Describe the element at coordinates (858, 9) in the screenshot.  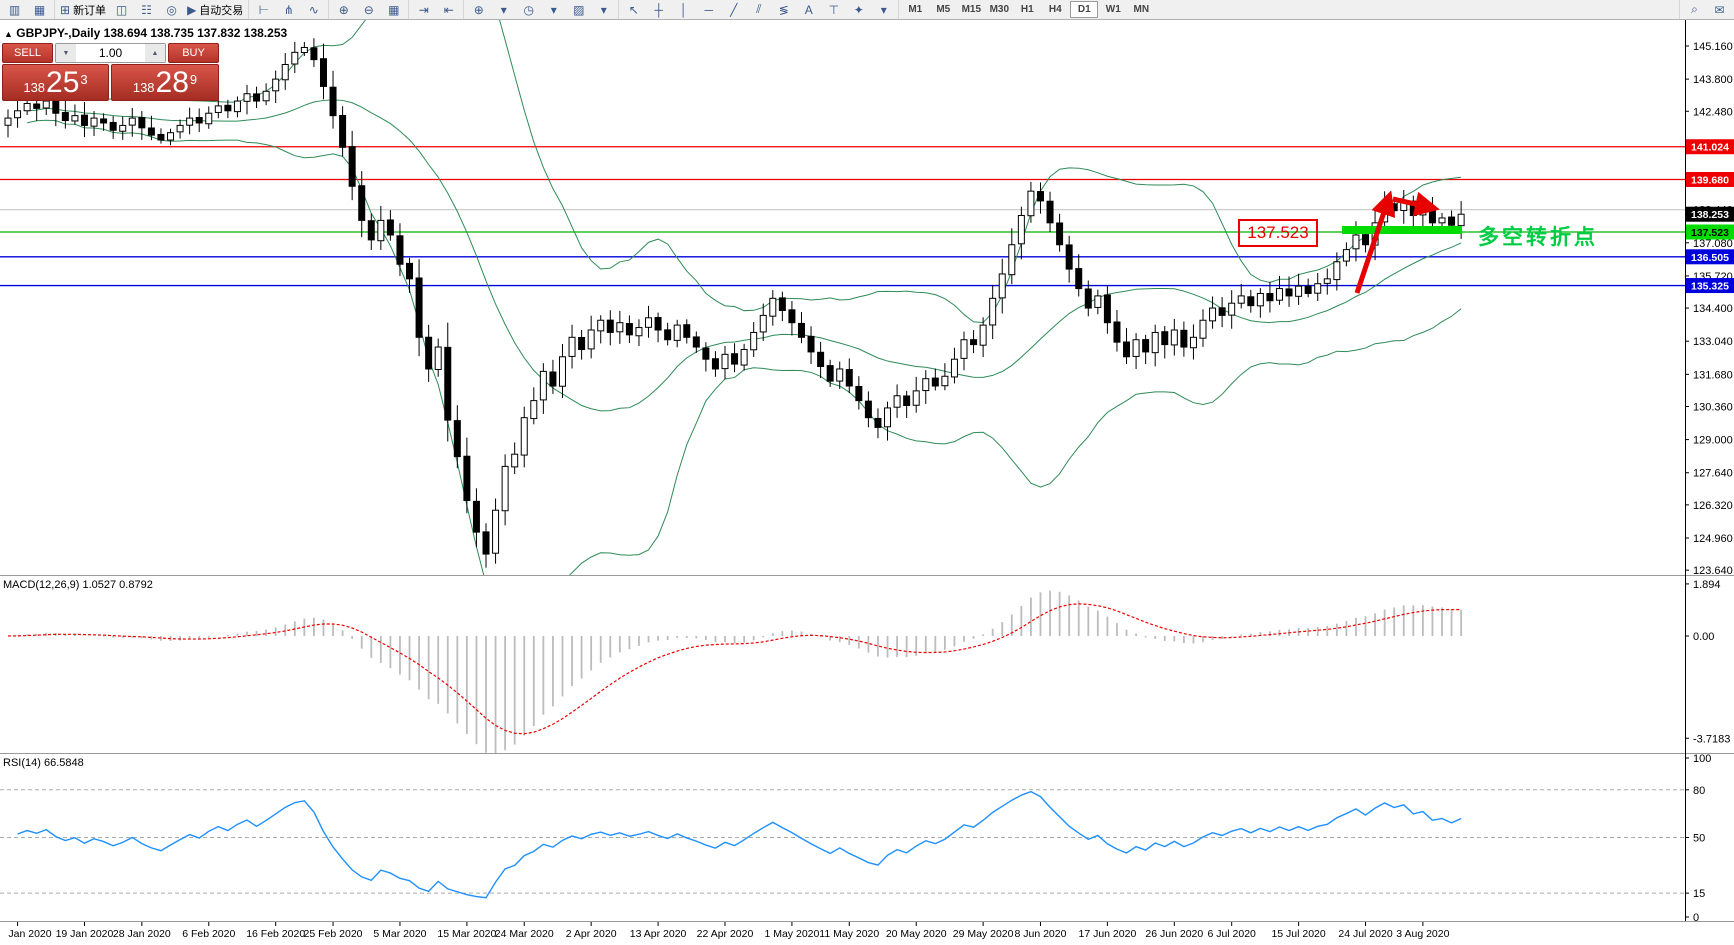
I see `shapes-icon: ✦` at that location.